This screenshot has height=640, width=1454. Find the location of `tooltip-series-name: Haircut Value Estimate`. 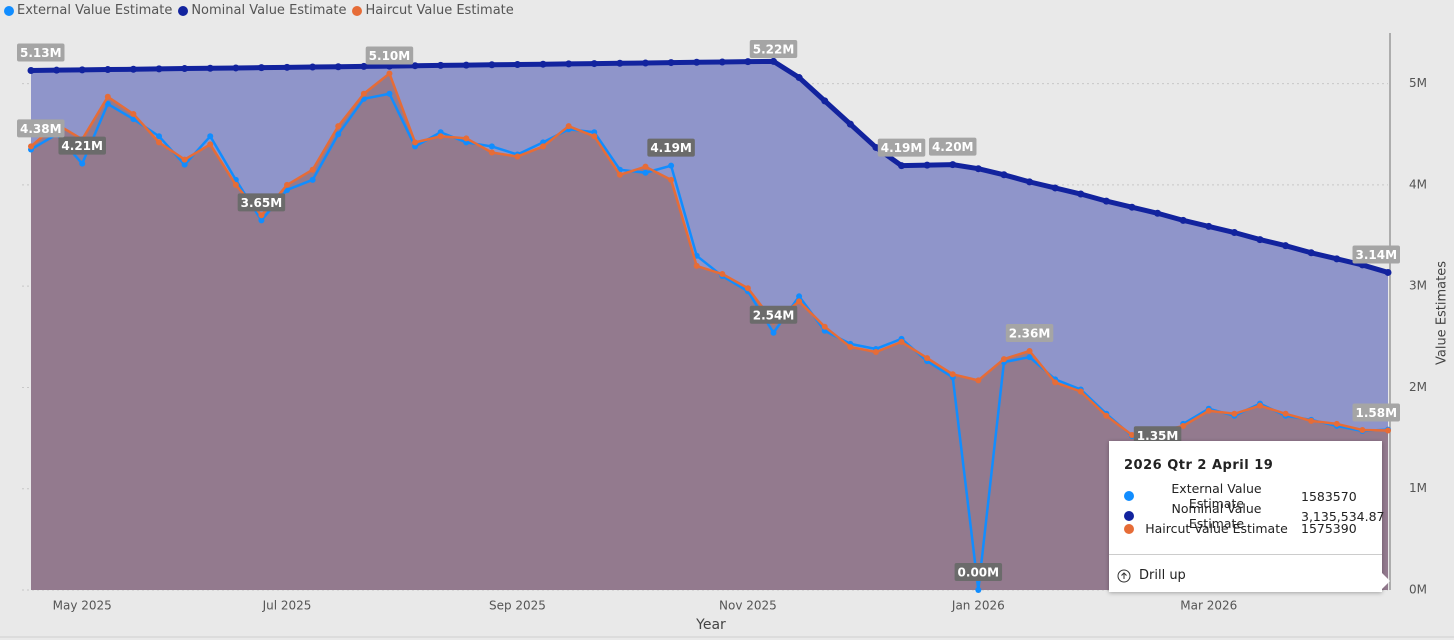

tooltip-series-name: Haircut Value Estimate is located at coordinates (1216, 528).